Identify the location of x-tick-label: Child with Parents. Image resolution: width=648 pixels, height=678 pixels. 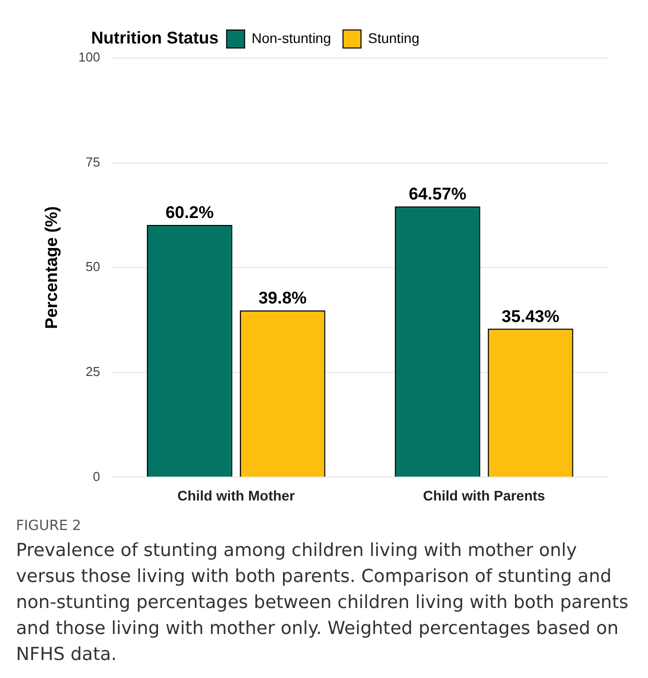
(484, 495).